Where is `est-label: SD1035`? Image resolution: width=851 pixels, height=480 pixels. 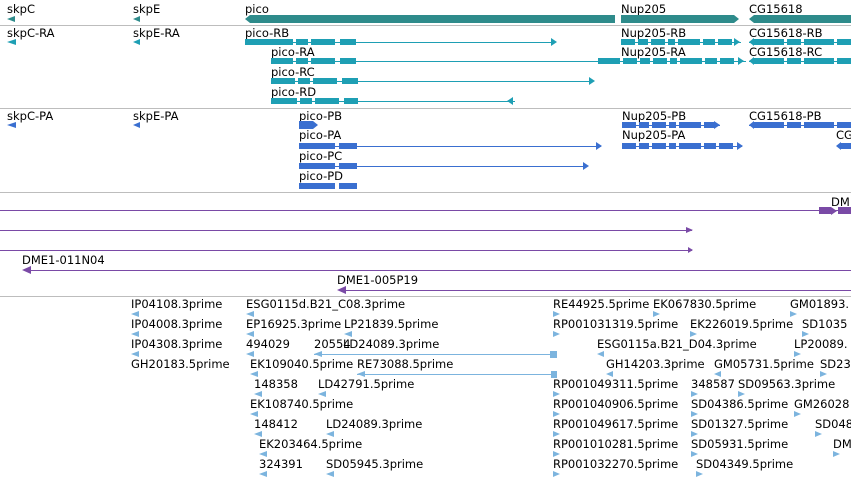
est-label: SD1035 is located at coordinates (825, 324).